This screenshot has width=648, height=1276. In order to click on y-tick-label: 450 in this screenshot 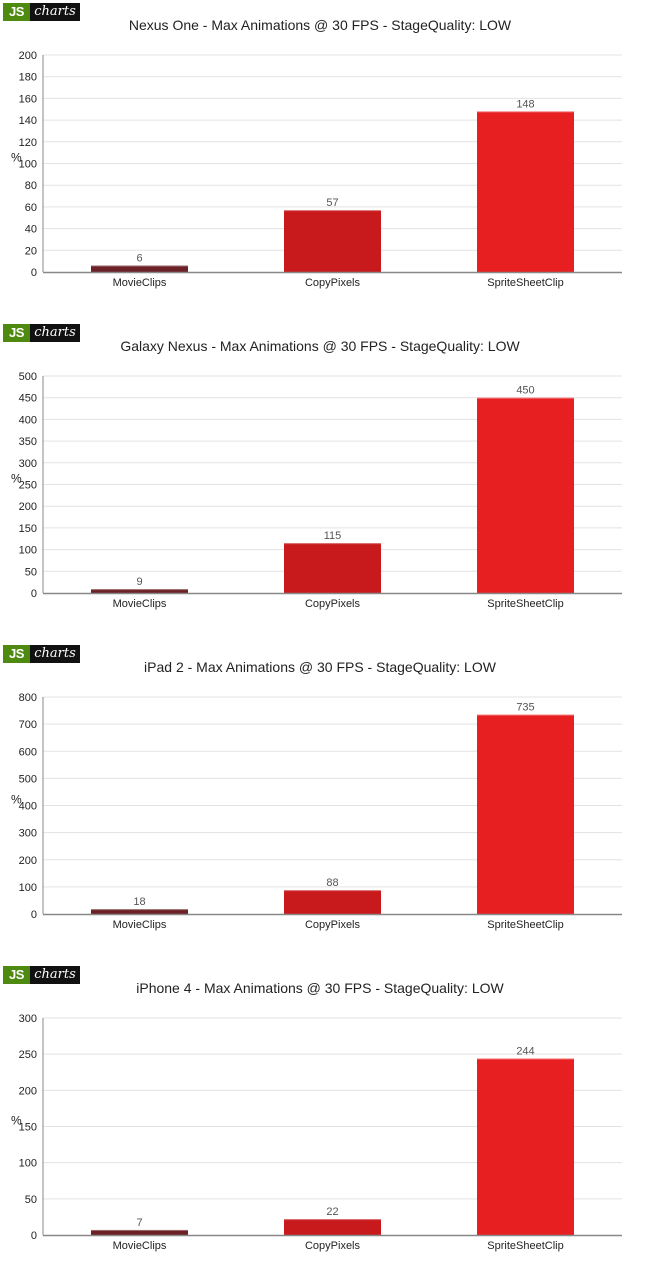, I will do `click(28, 399)`.